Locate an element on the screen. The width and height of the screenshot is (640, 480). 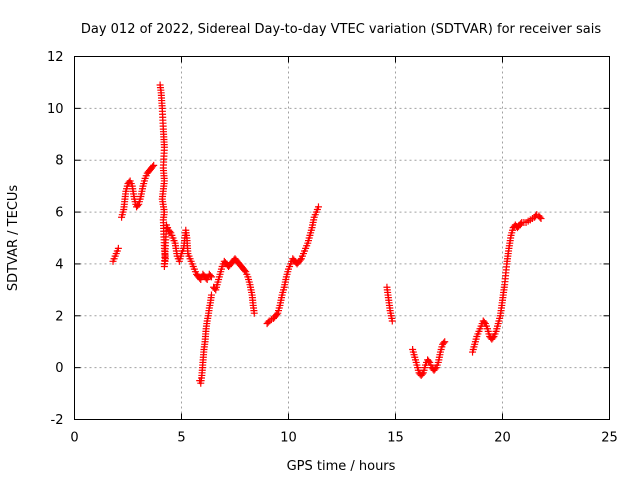
y-tick-label: 12 is located at coordinates (55, 57).